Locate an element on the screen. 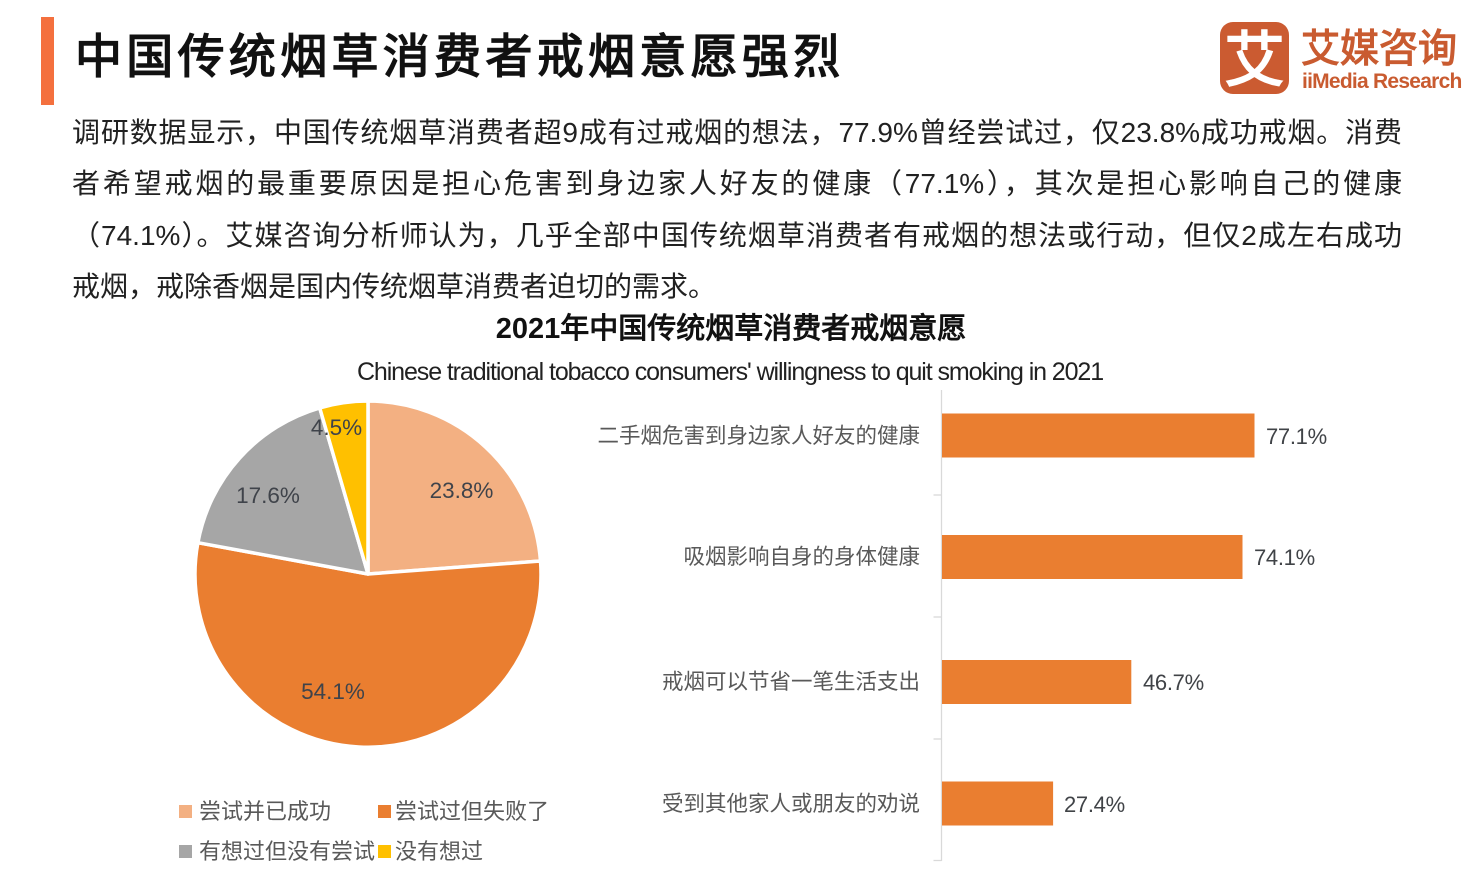  svg-text: 戒烟可以节省一笔生活支出 is located at coordinates (791, 682).